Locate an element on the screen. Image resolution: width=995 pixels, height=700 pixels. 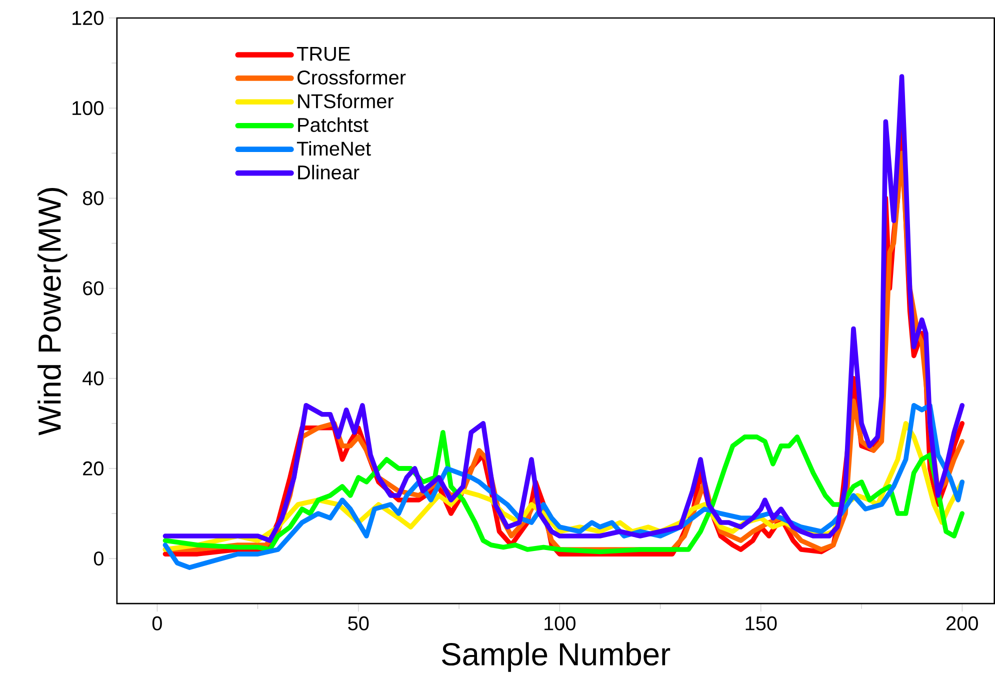
x-tick-label: 0 is located at coordinates (157, 623).